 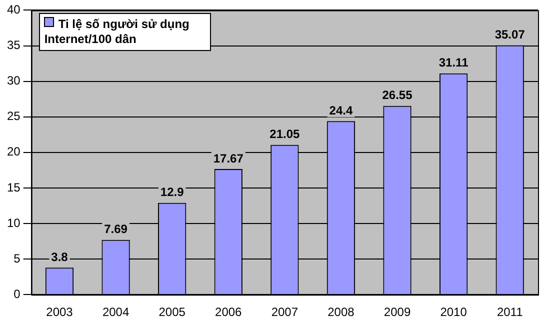 What do you see at coordinates (13, 116) in the screenshot?
I see `y-tick-label: 25` at bounding box center [13, 116].